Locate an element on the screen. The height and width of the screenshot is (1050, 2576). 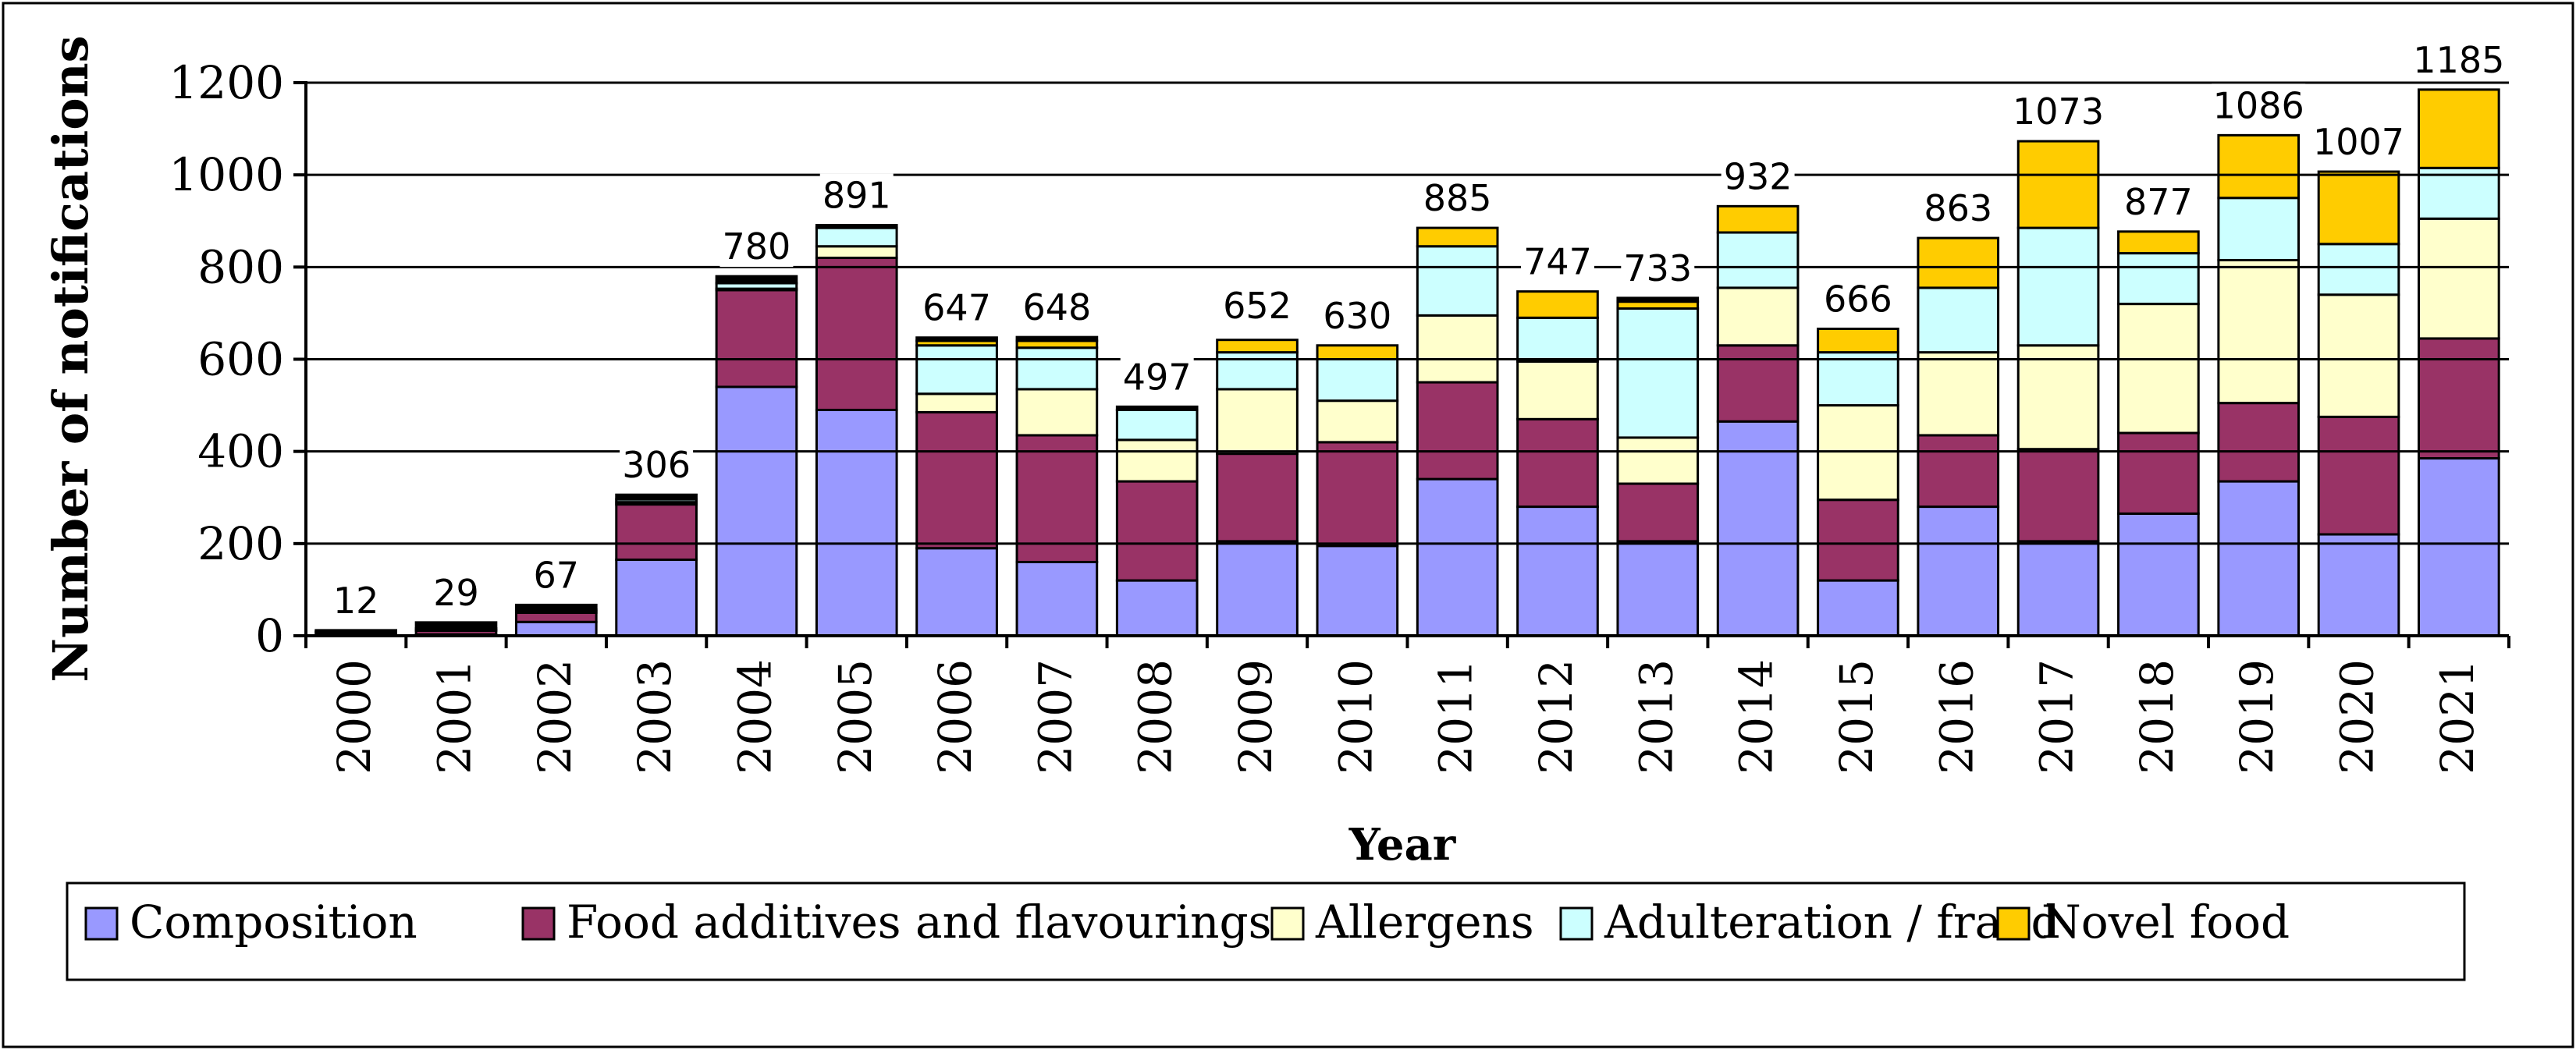
total-label-2017: 1073 is located at coordinates (2059, 111).